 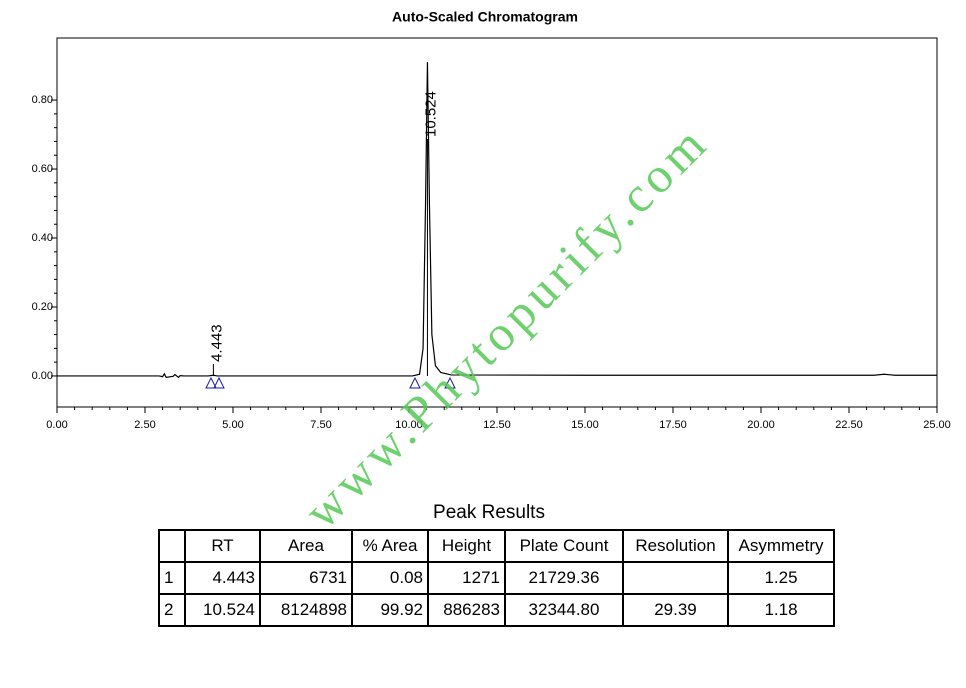 I want to click on table-cell: 32344.80, so click(x=564, y=610).